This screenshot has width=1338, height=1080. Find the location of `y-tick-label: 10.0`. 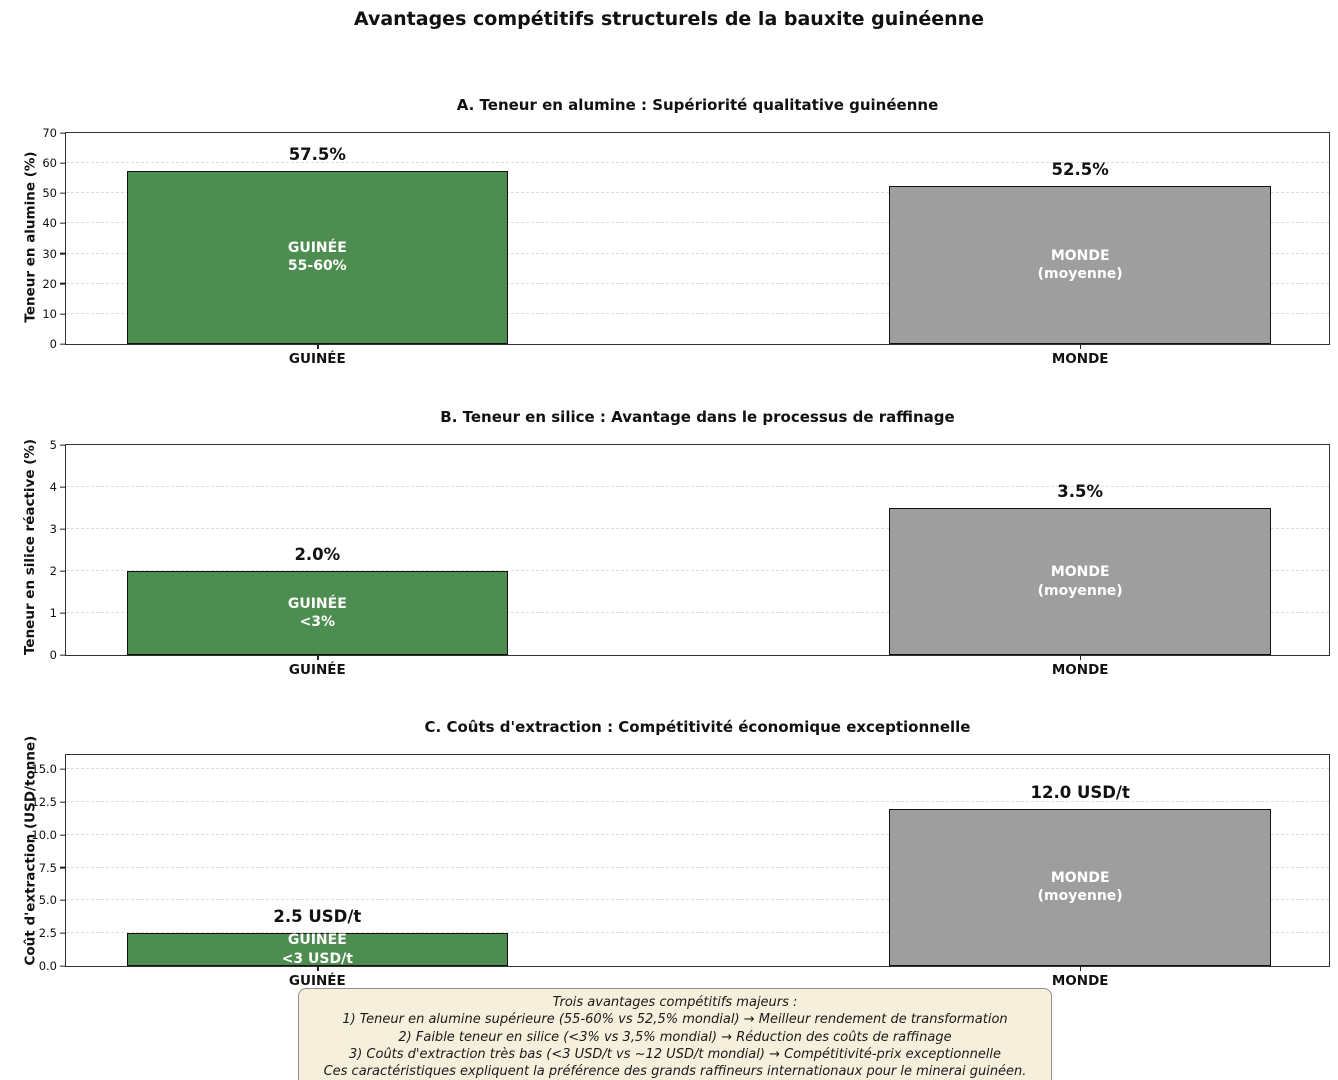

y-tick-label: 10.0 is located at coordinates (44, 834).